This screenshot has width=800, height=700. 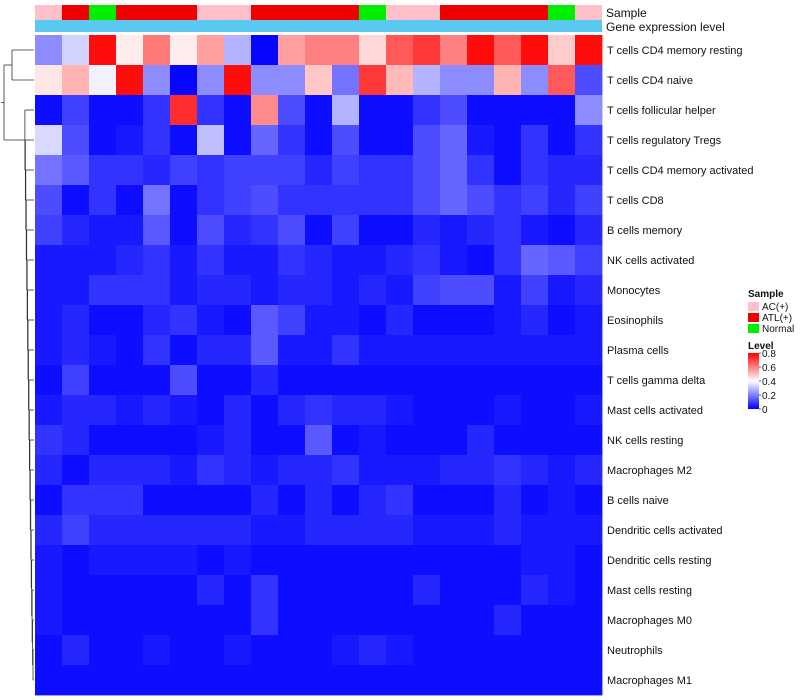 What do you see at coordinates (649, 621) in the screenshot?
I see `row-label: Macrophages M0` at bounding box center [649, 621].